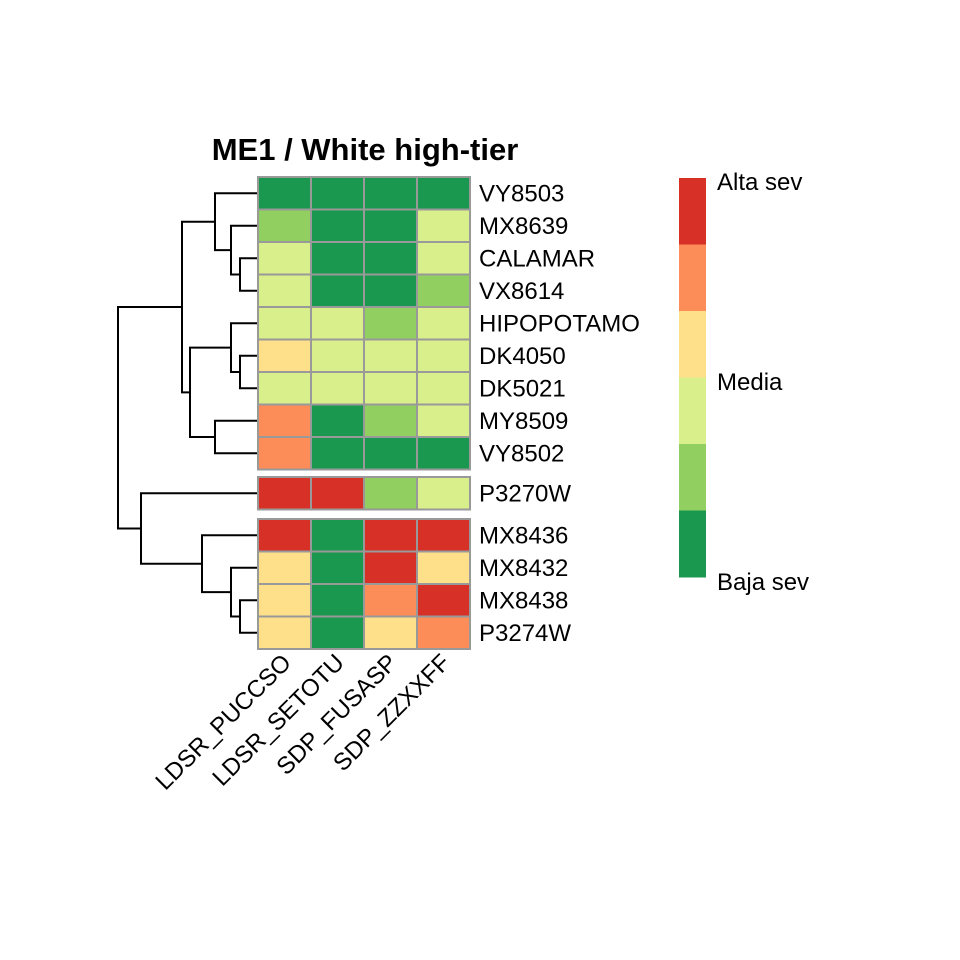 The image size is (960, 960). Describe the element at coordinates (525, 633) in the screenshot. I see `row-label: P3274W` at that location.